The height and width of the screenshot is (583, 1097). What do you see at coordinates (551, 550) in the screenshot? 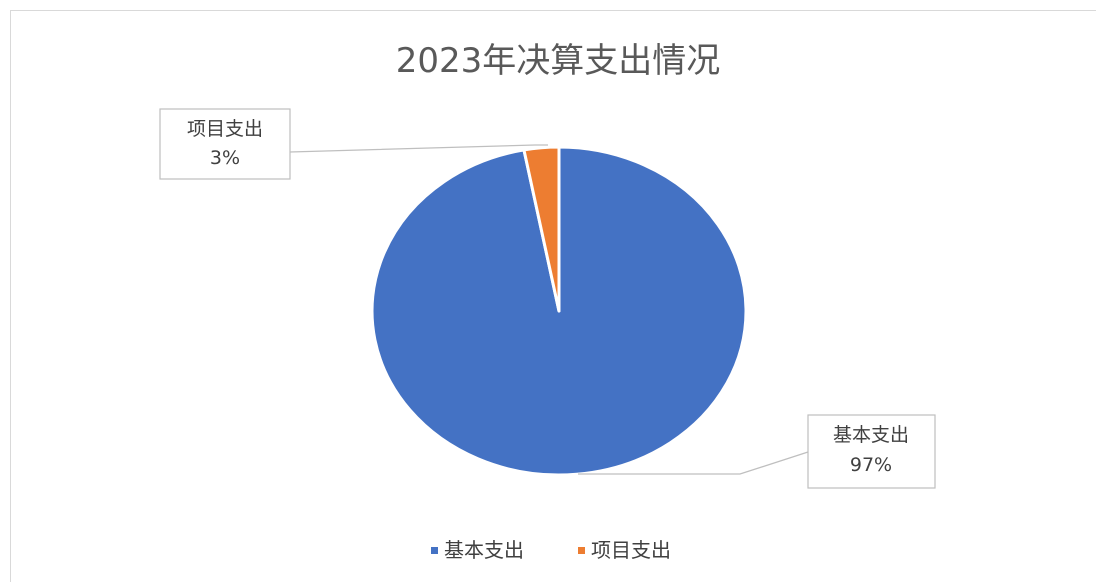
I see `legend: 基本支出 项目支出` at bounding box center [551, 550].